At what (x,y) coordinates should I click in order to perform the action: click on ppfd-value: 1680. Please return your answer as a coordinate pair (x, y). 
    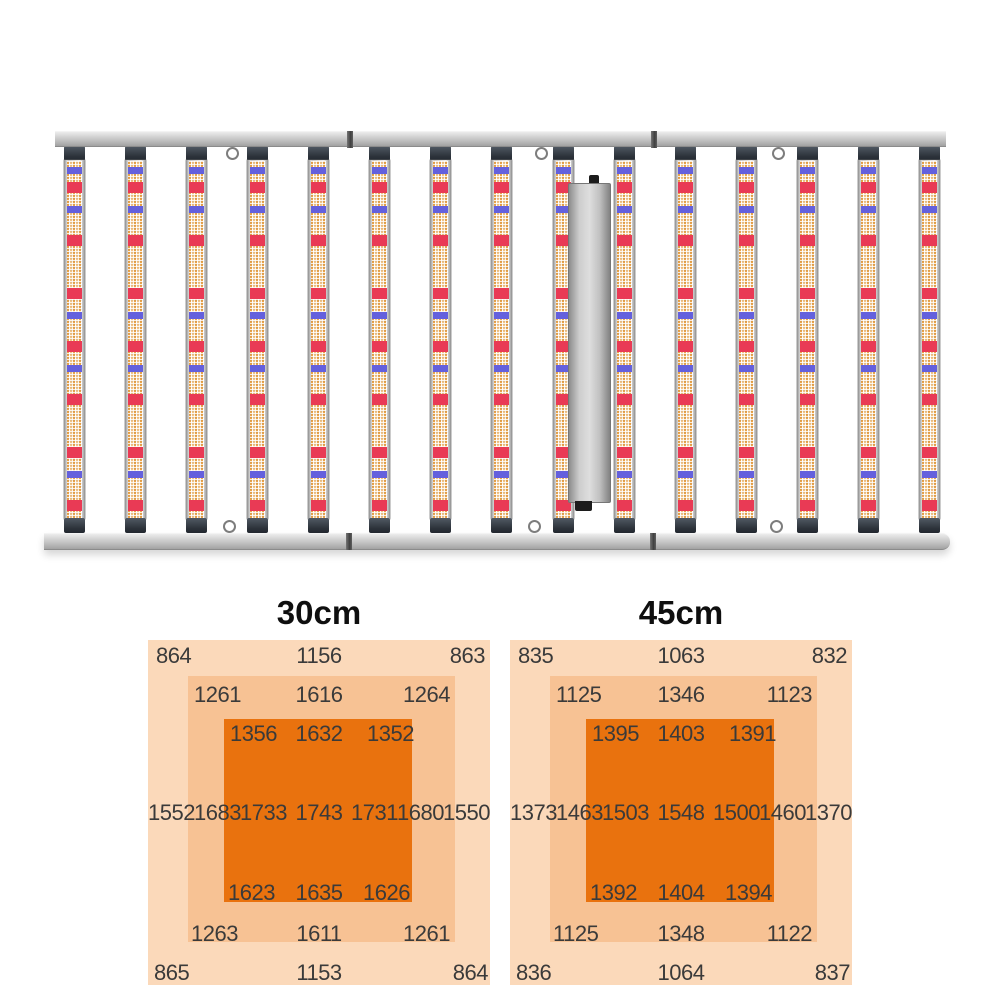
    Looking at the image, I should click on (420, 812).